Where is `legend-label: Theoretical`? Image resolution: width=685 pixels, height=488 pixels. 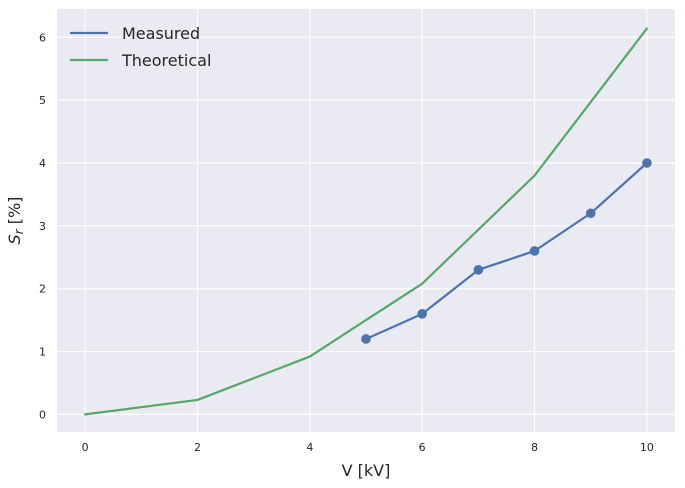
legend-label: Theoretical is located at coordinates (166, 60).